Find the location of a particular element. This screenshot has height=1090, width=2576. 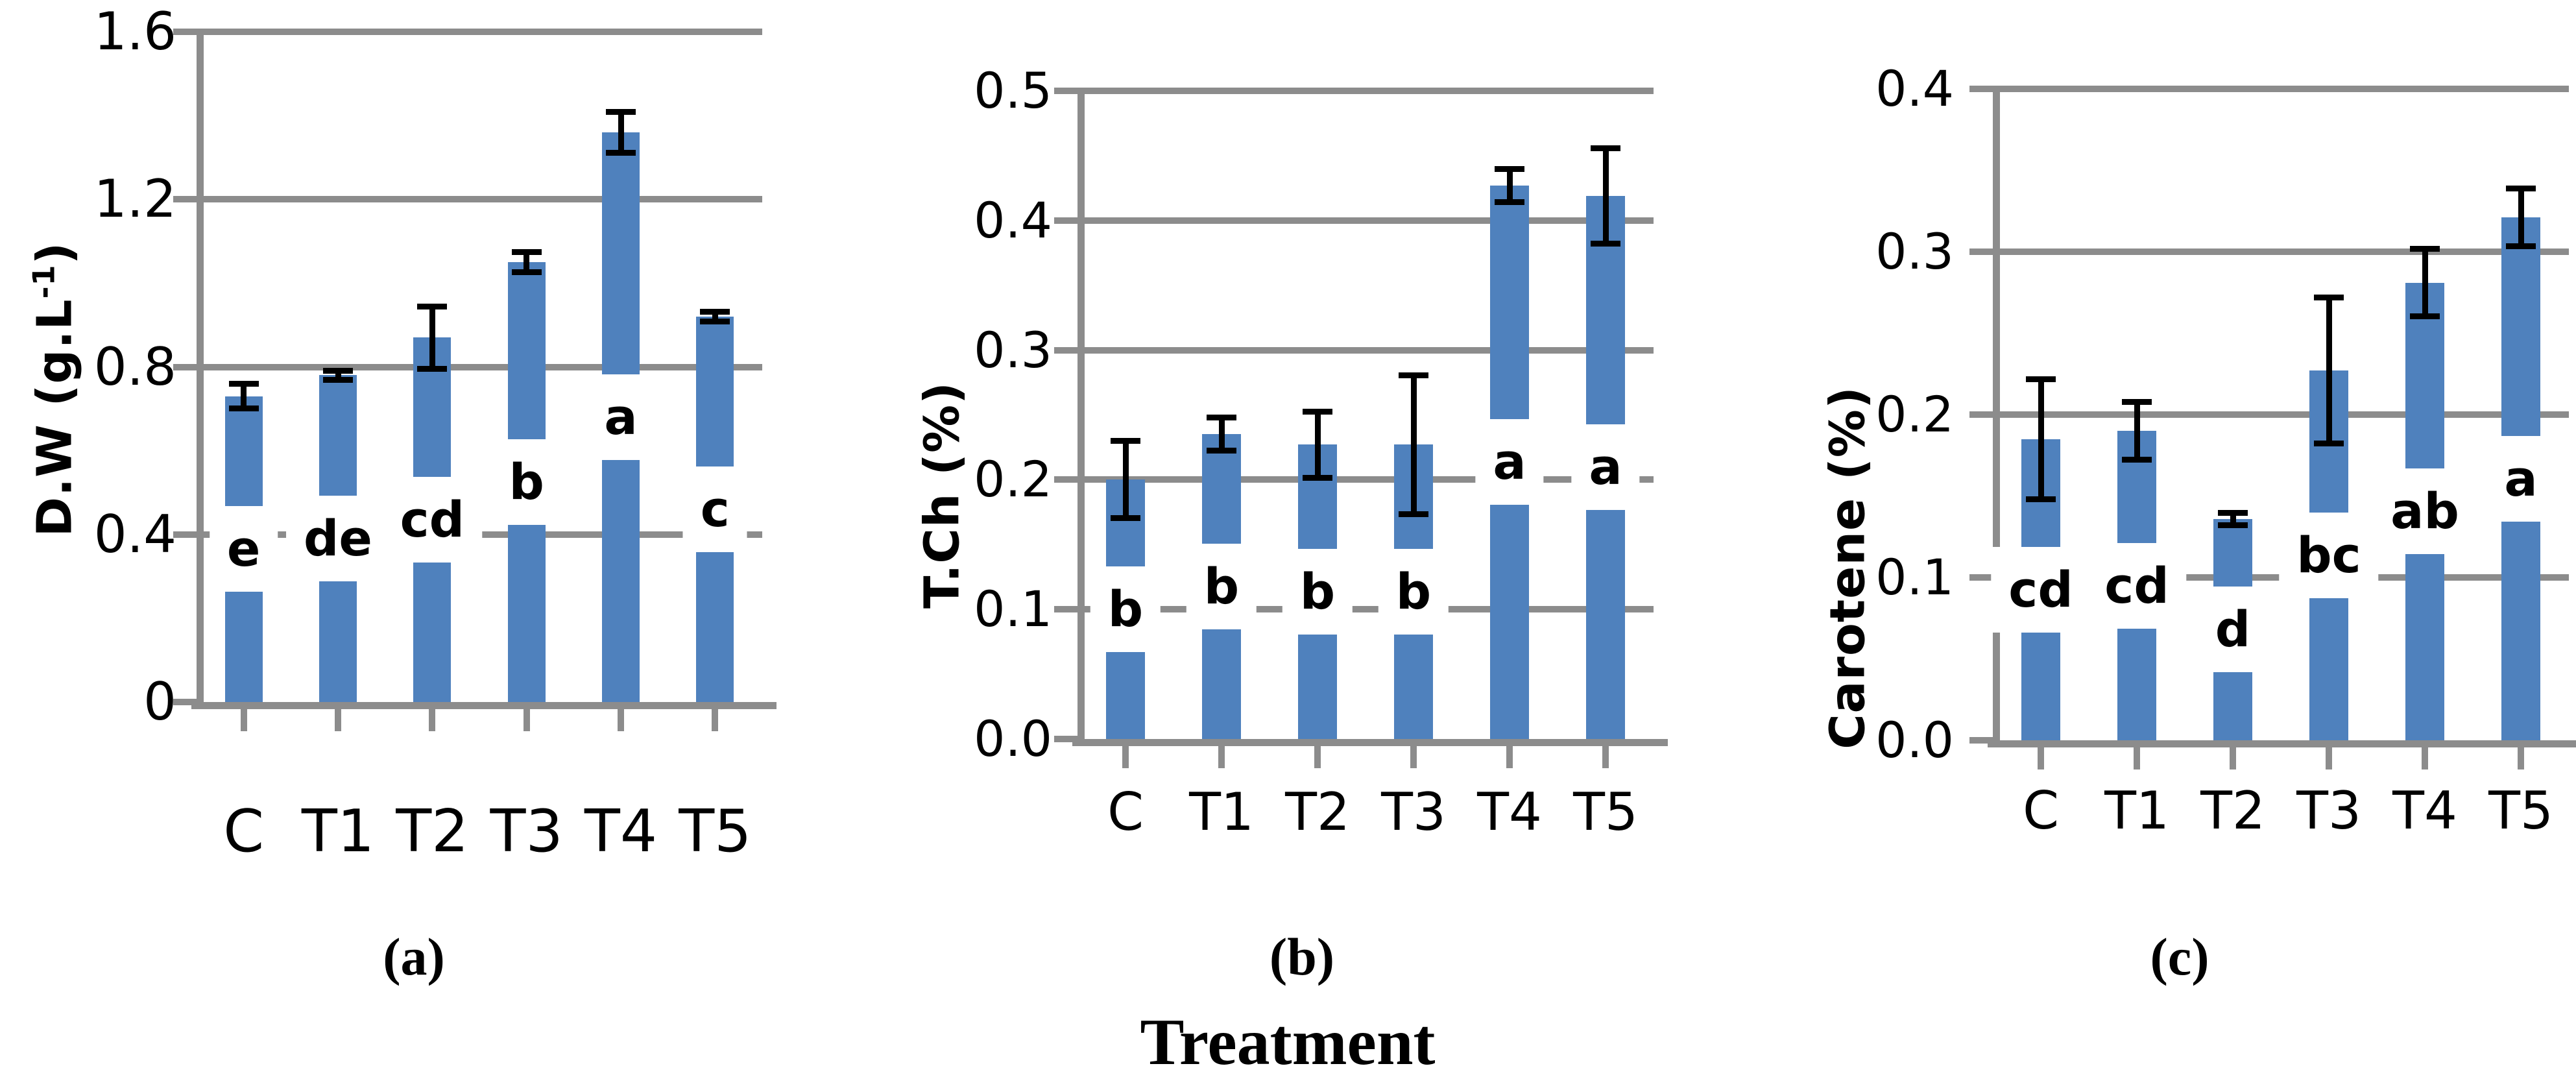

error-cap-top-a-T5 is located at coordinates (715, 312).